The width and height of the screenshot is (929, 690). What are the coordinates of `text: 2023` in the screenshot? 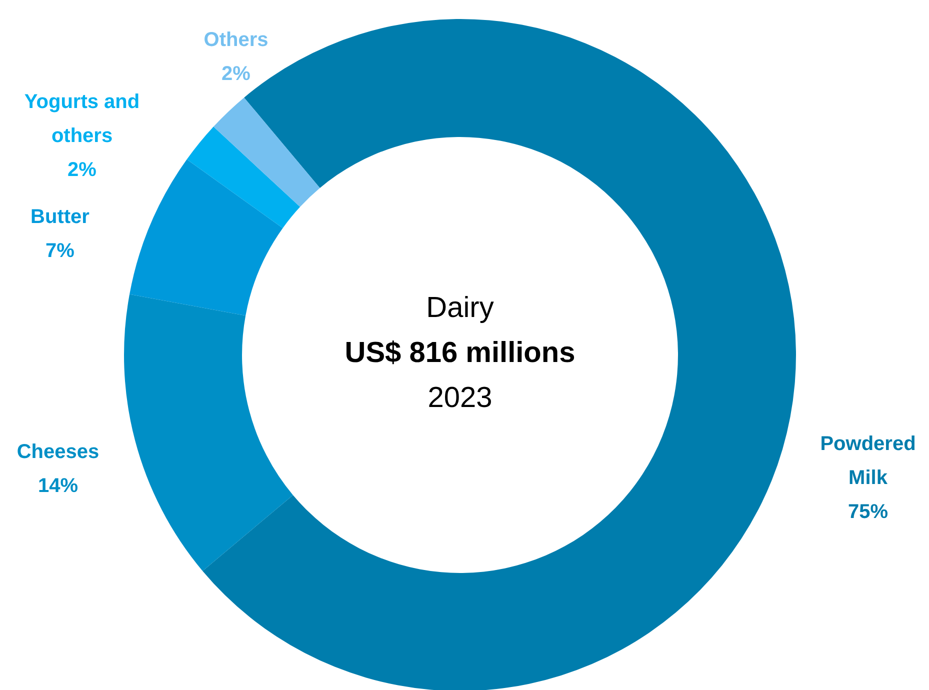 It's located at (460, 398).